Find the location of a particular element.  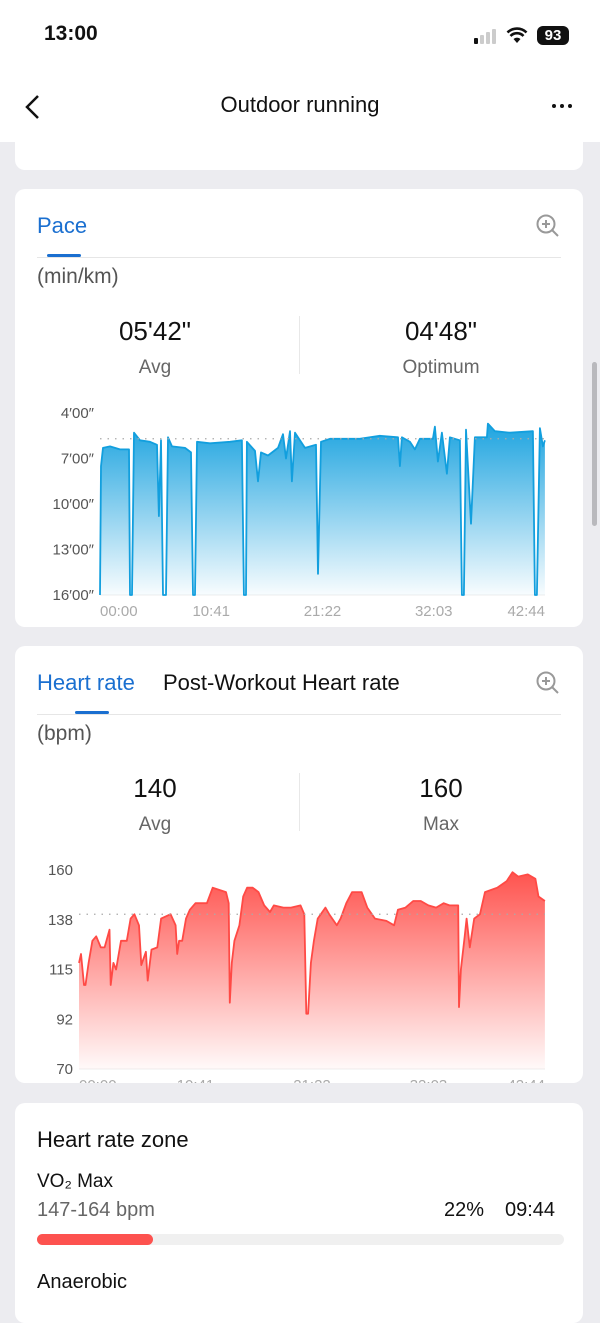

pace-avg: 05'42" Avg is located at coordinates (155, 347).